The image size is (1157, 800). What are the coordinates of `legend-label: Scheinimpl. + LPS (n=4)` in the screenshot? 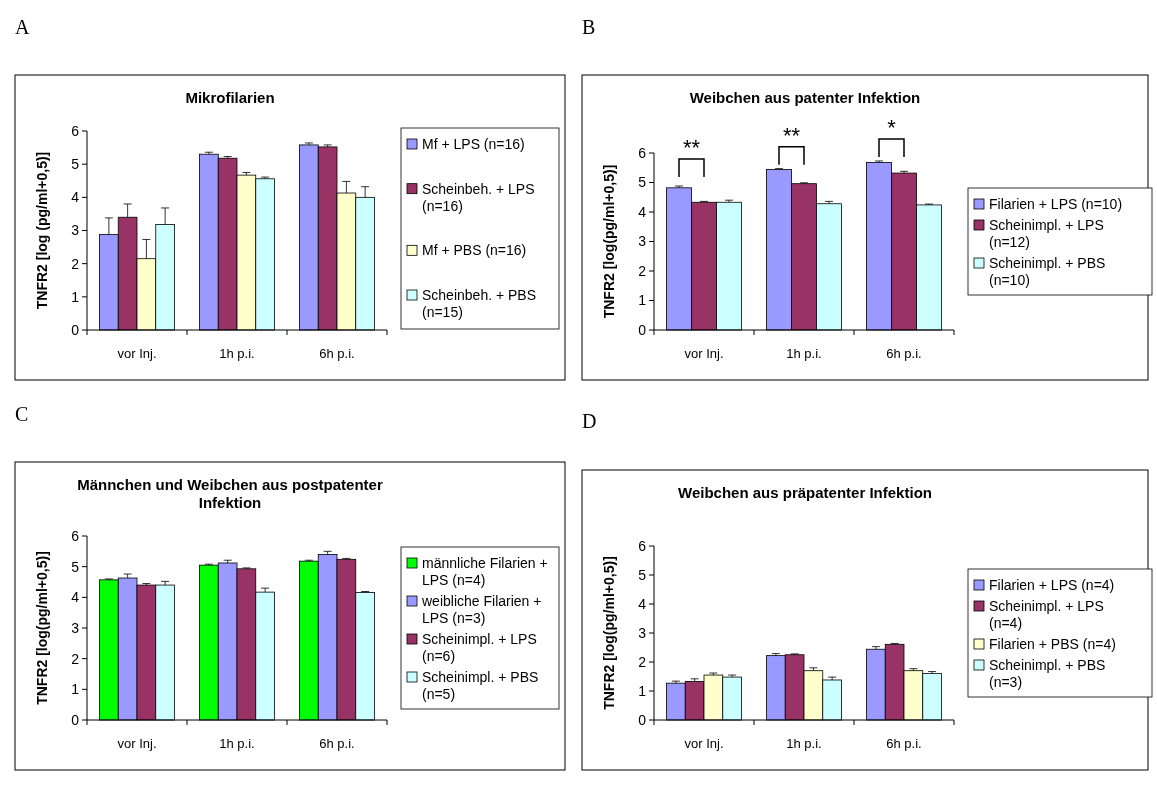 It's located at (1046, 614).